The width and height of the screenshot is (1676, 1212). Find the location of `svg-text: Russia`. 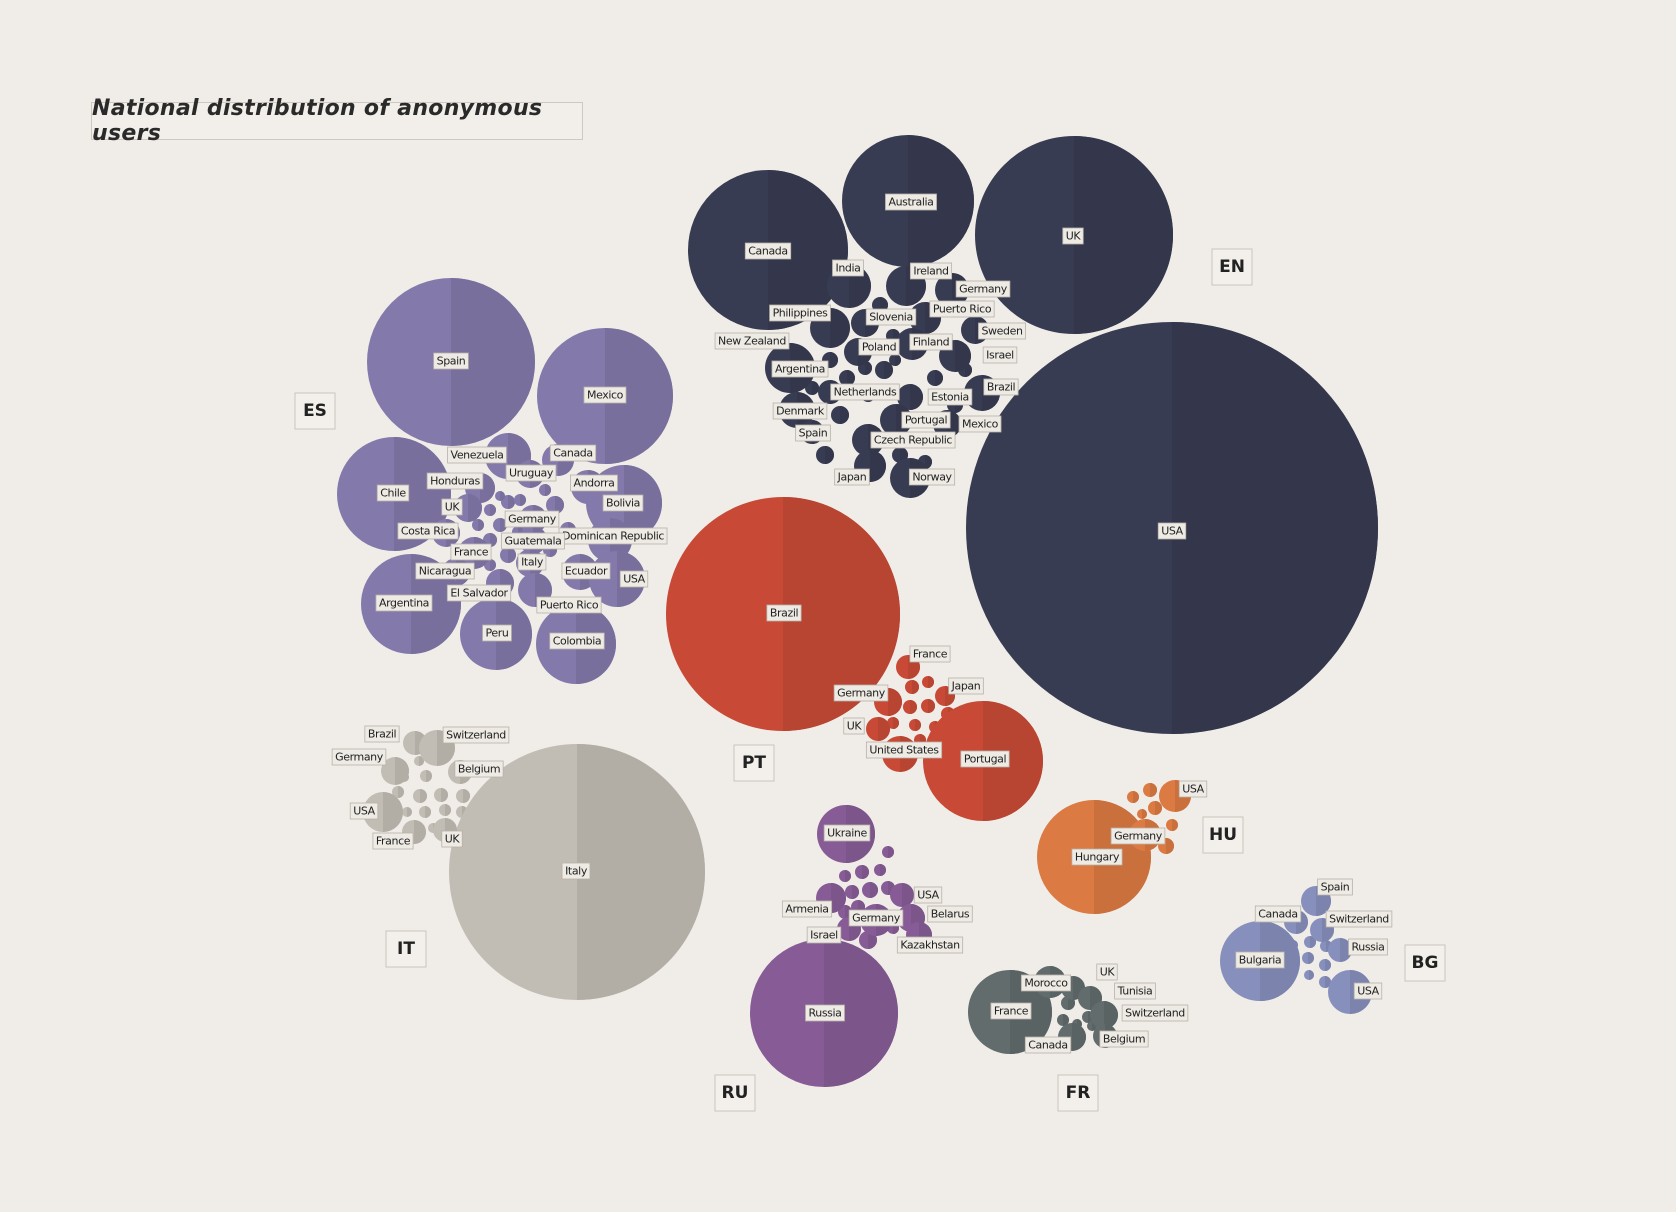

svg-text: Russia is located at coordinates (1368, 947).